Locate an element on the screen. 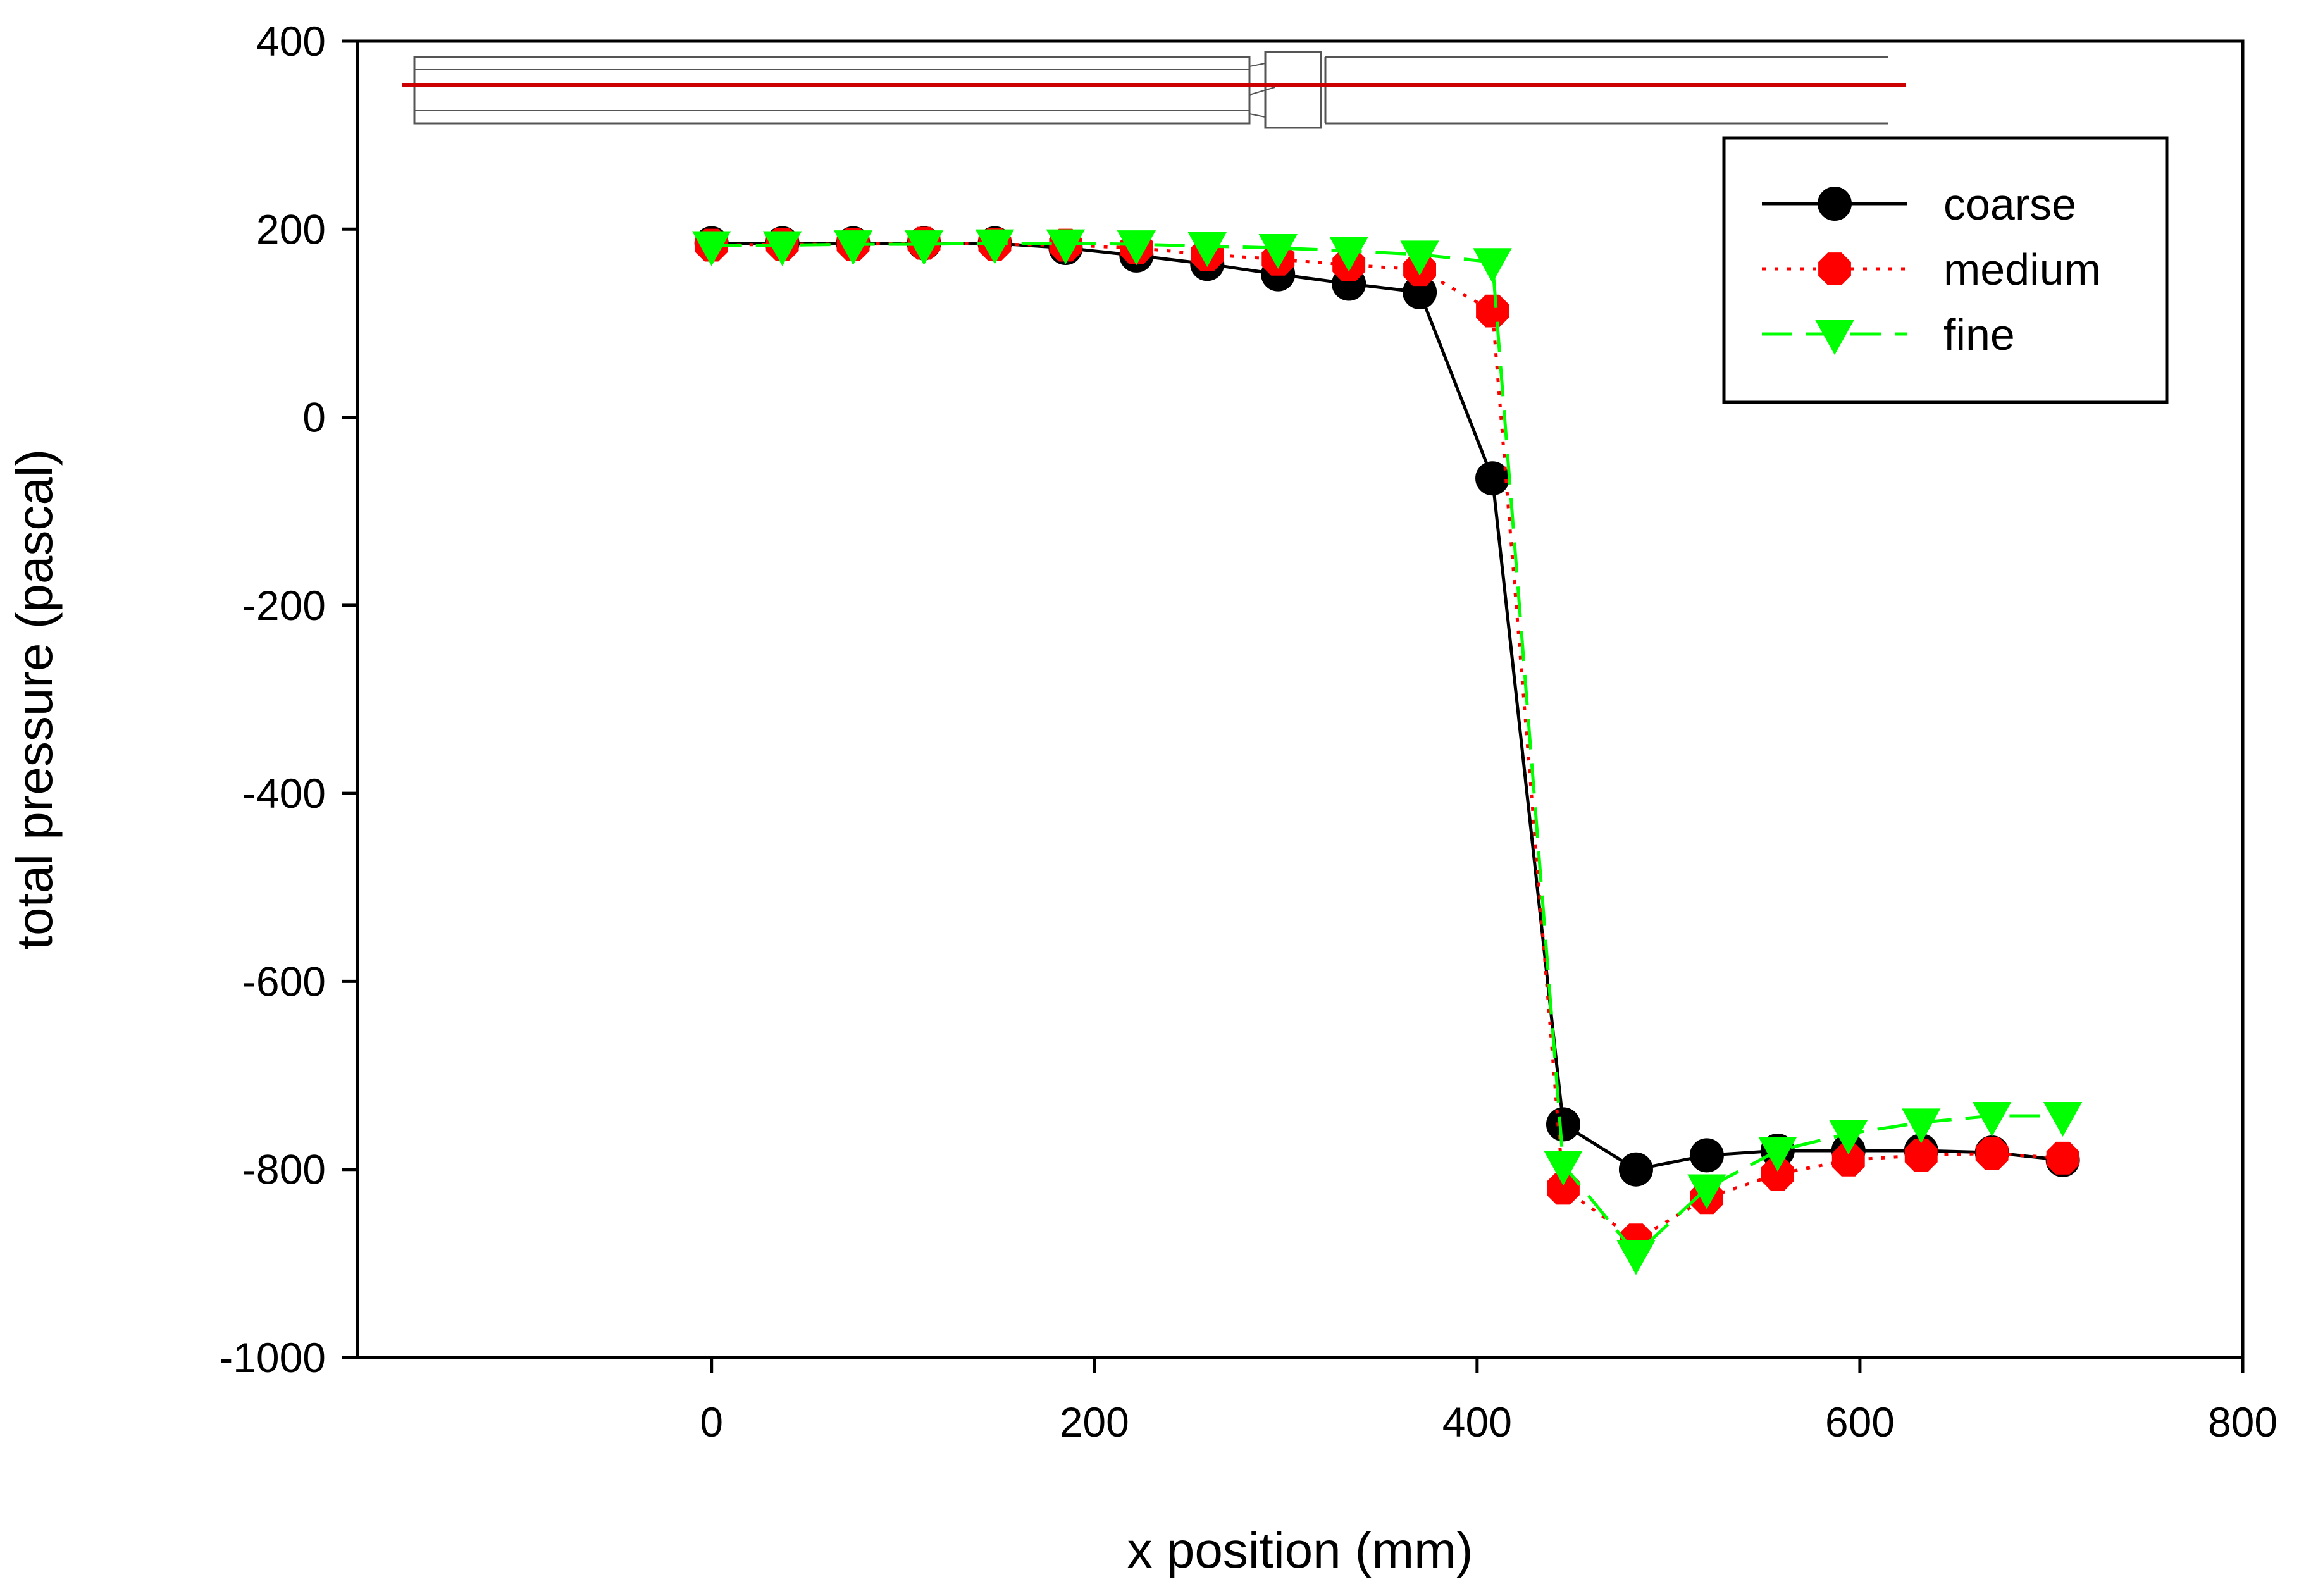 The image size is (2299, 1596). y-tick-label: 0 is located at coordinates (314, 417).